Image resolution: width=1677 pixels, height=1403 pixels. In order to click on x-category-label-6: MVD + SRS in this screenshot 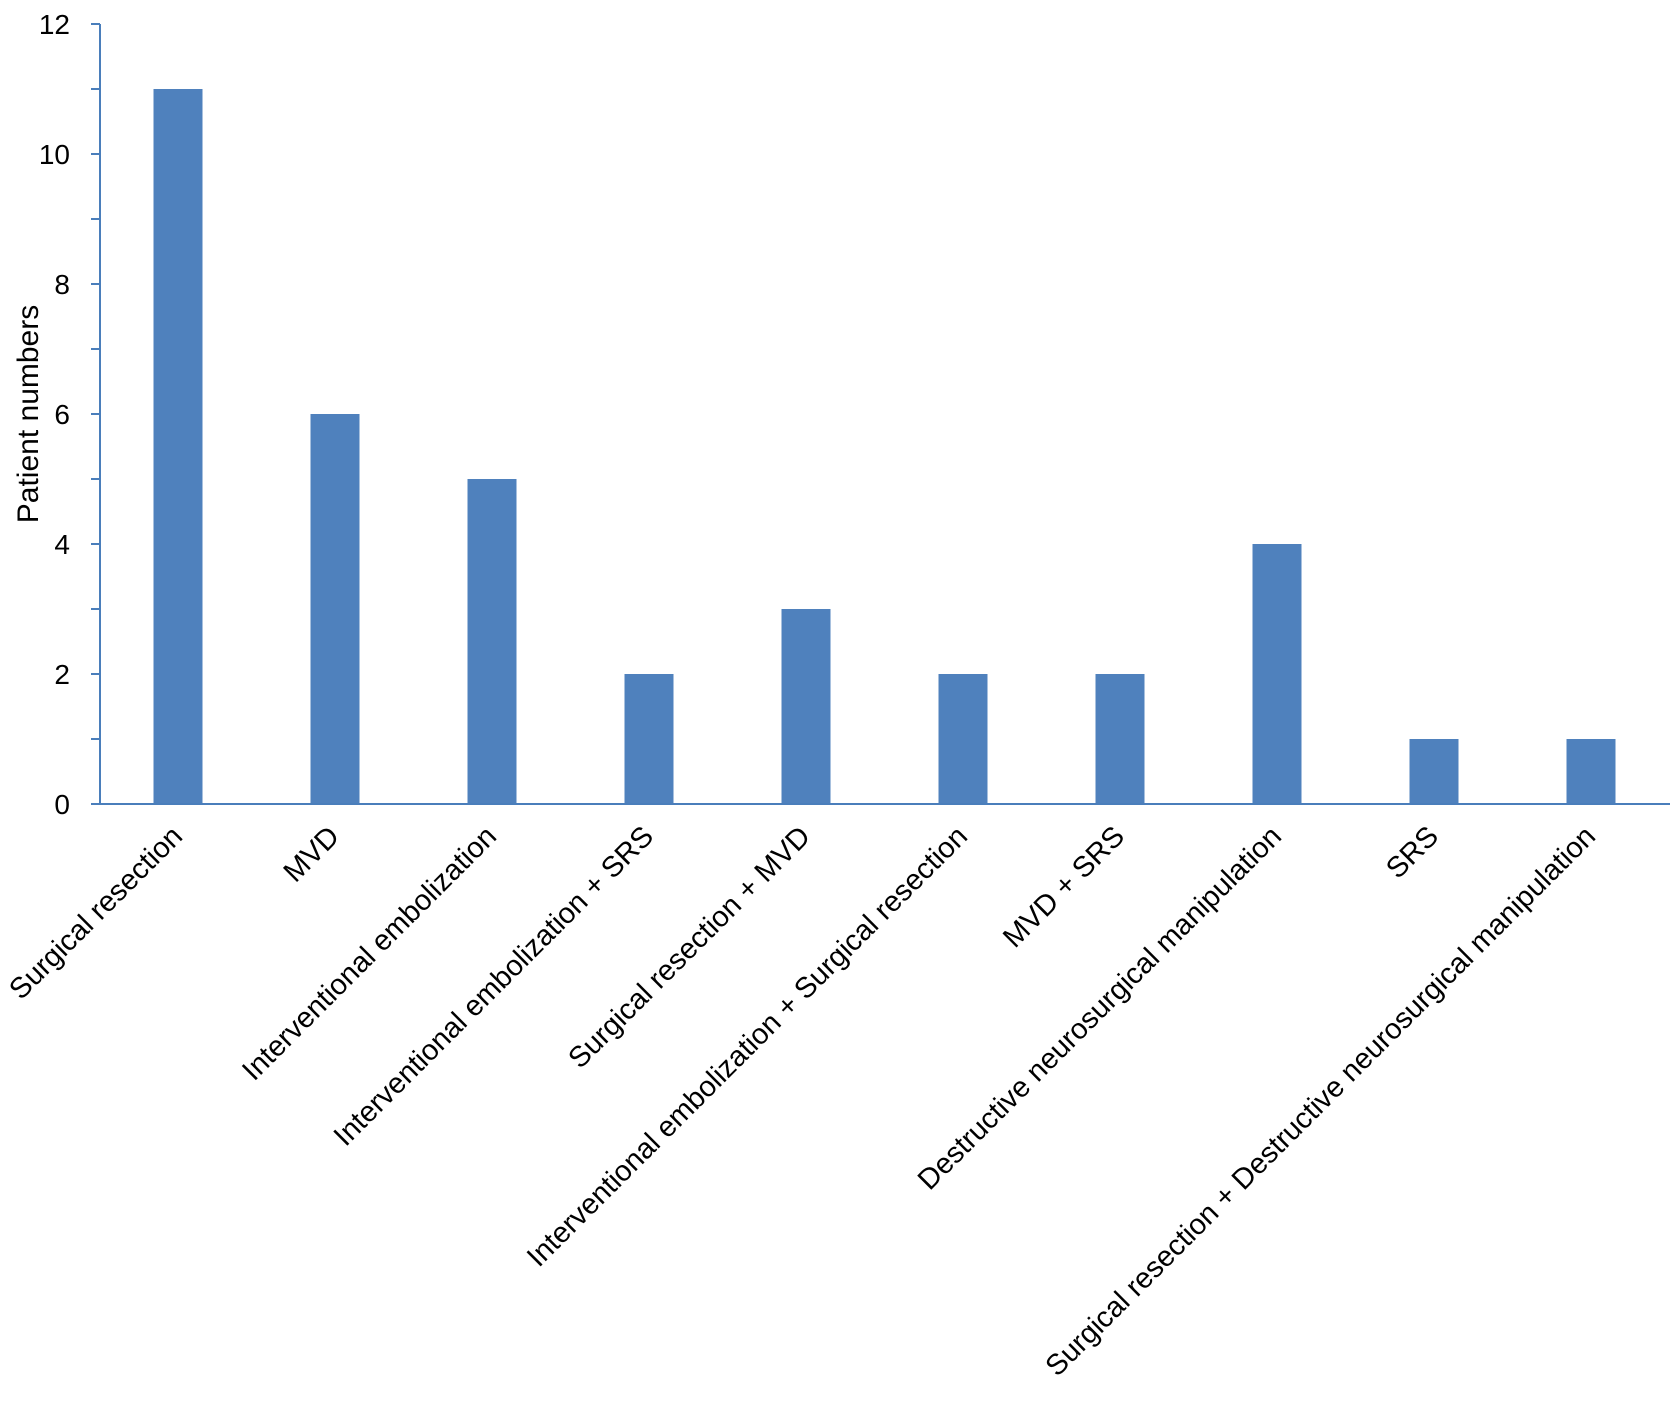, I will do `click(1064, 887)`.